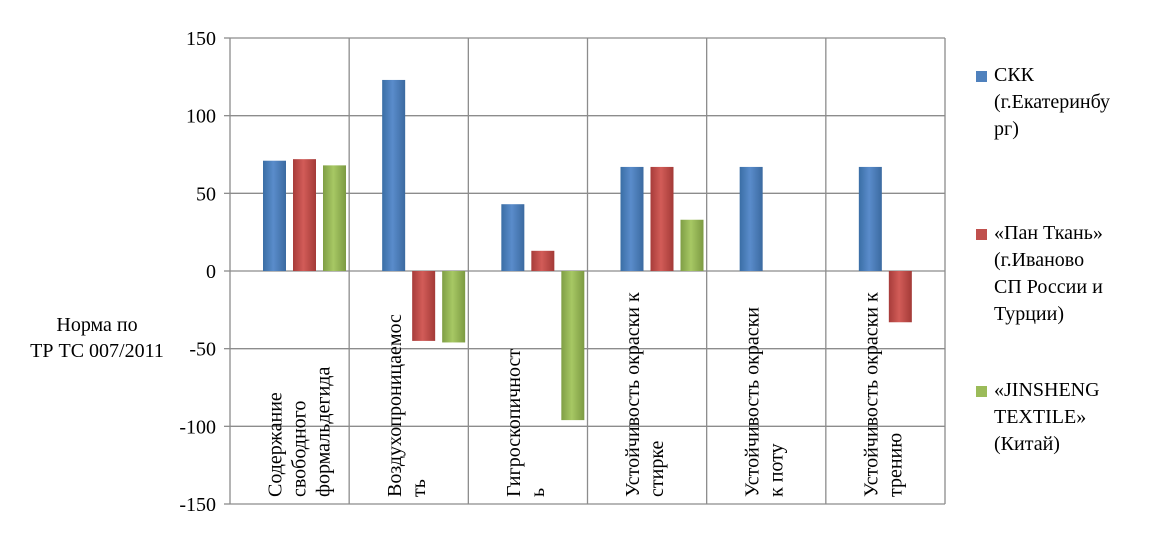  Describe the element at coordinates (202, 350) in the screenshot. I see `y-tick-label: -50` at that location.